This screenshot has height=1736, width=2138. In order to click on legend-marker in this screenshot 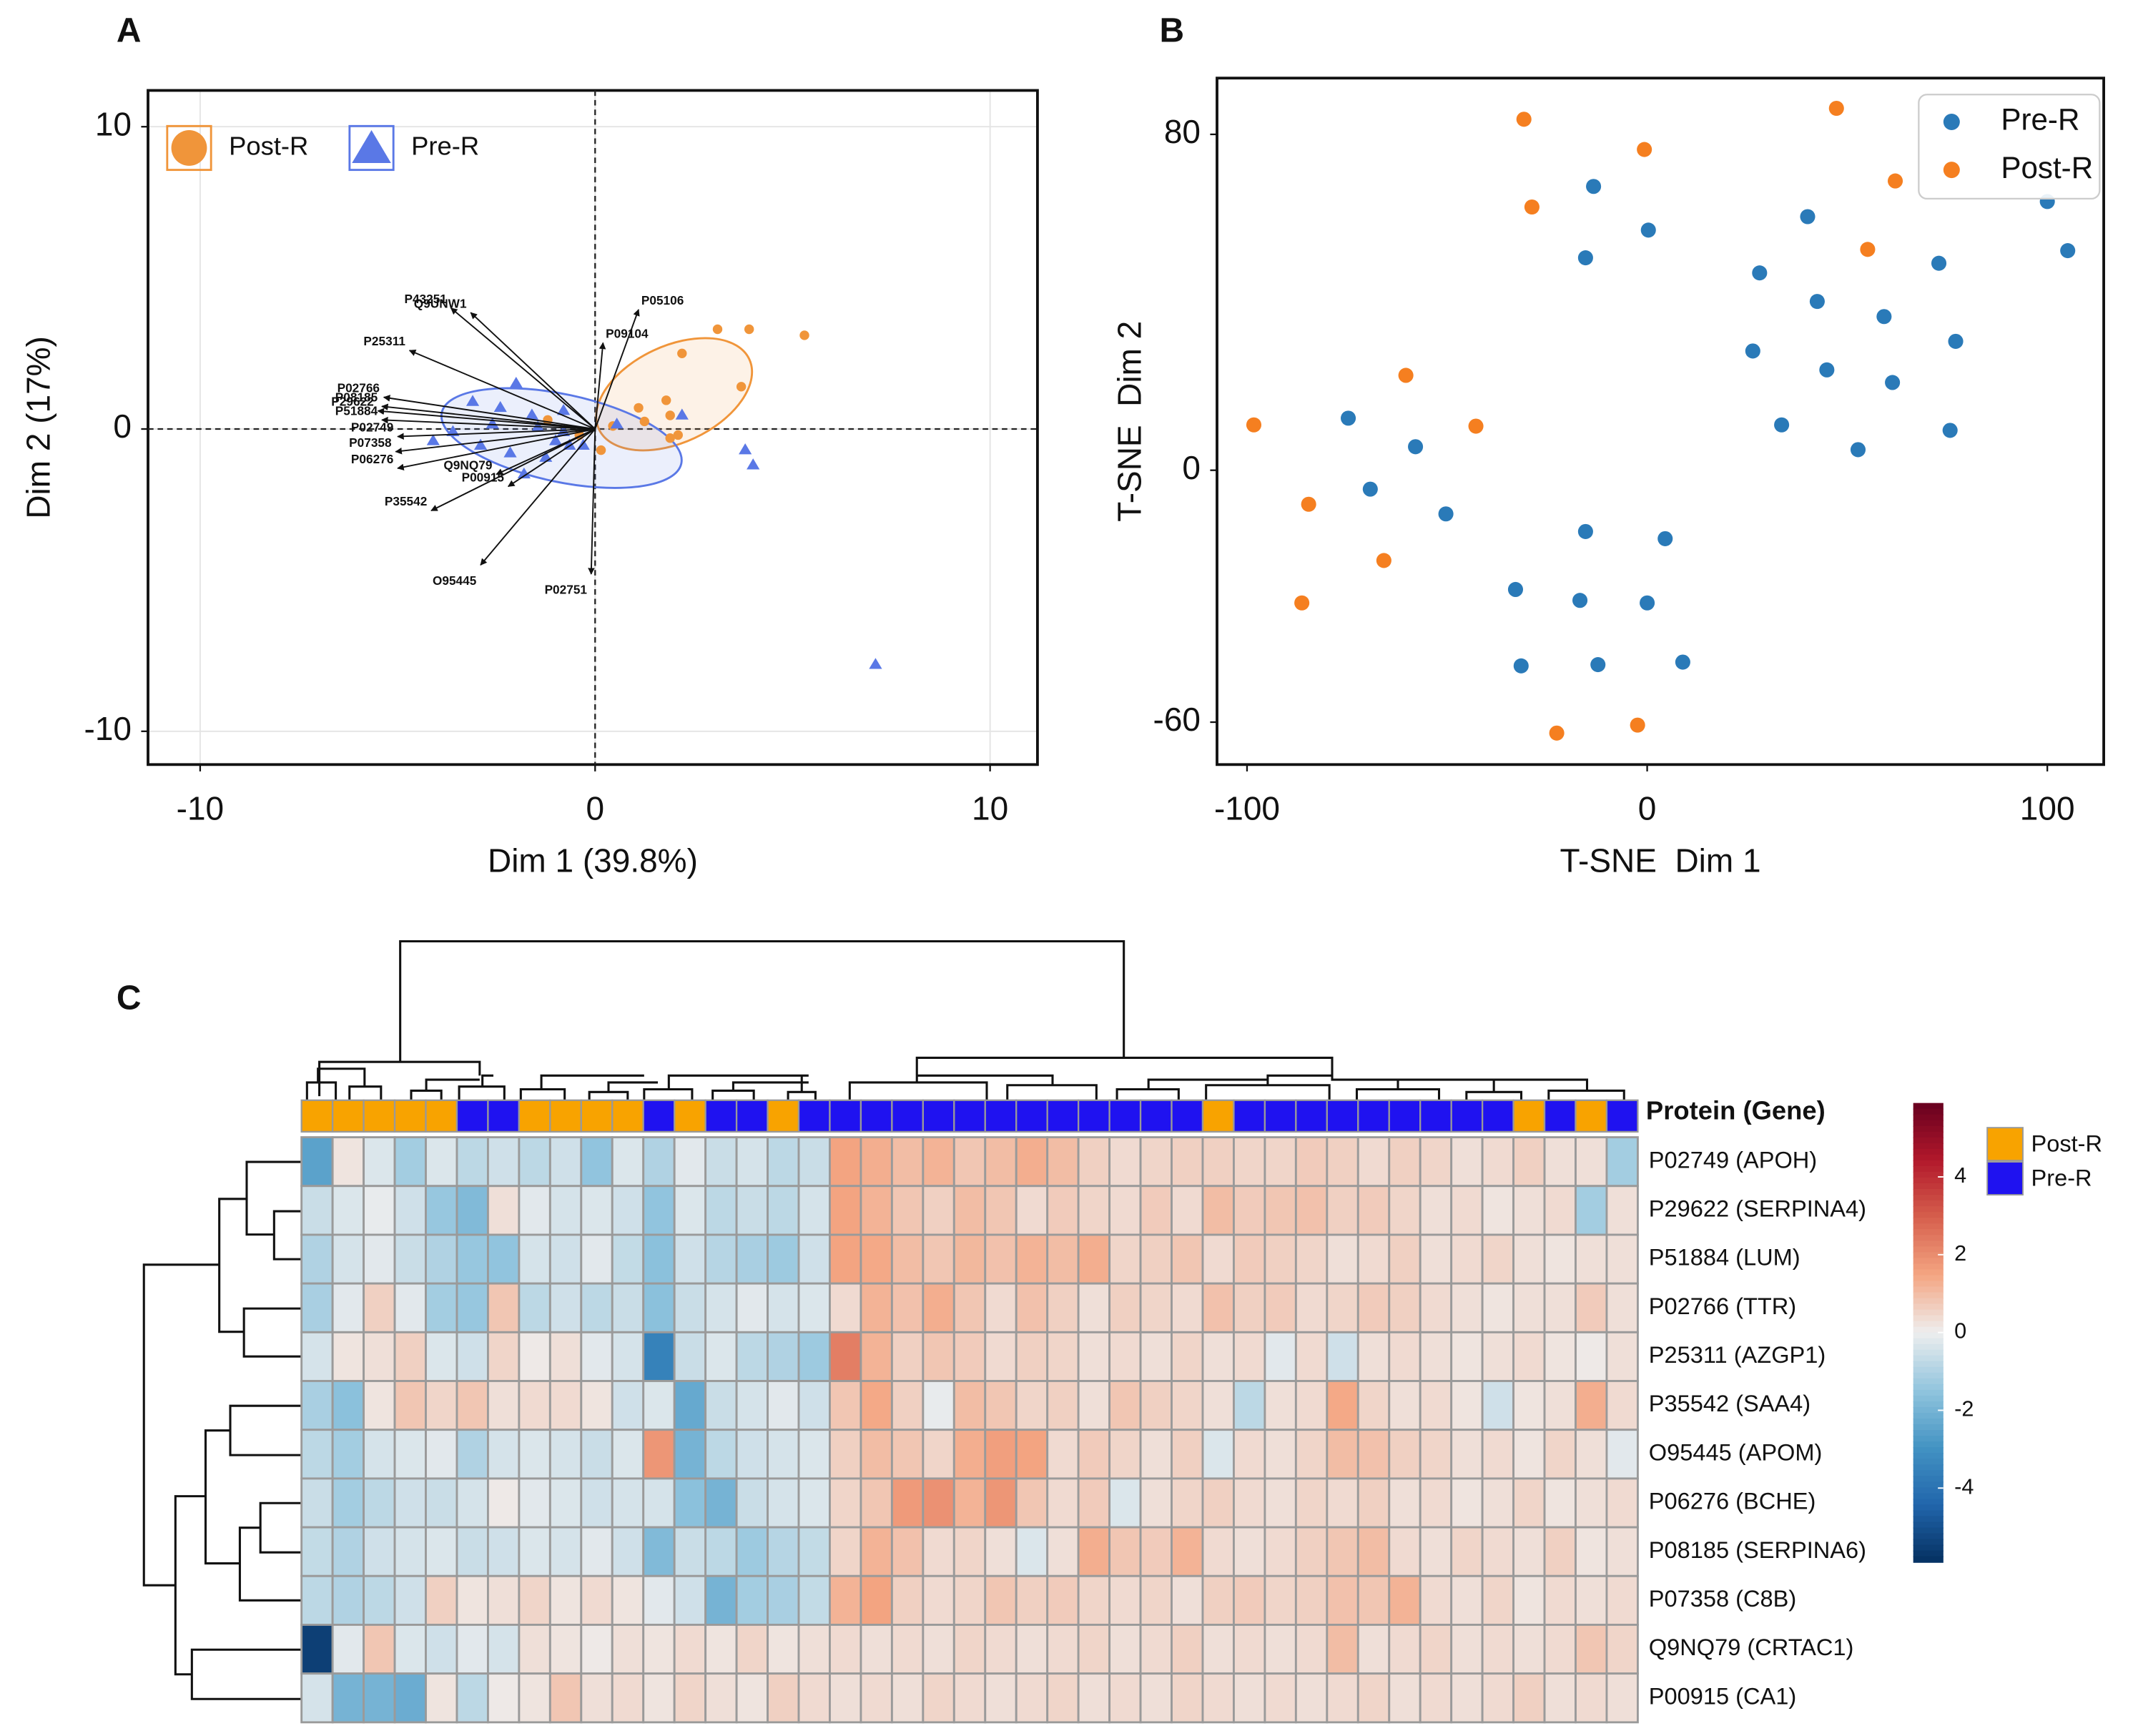, I will do `click(1951, 170)`.